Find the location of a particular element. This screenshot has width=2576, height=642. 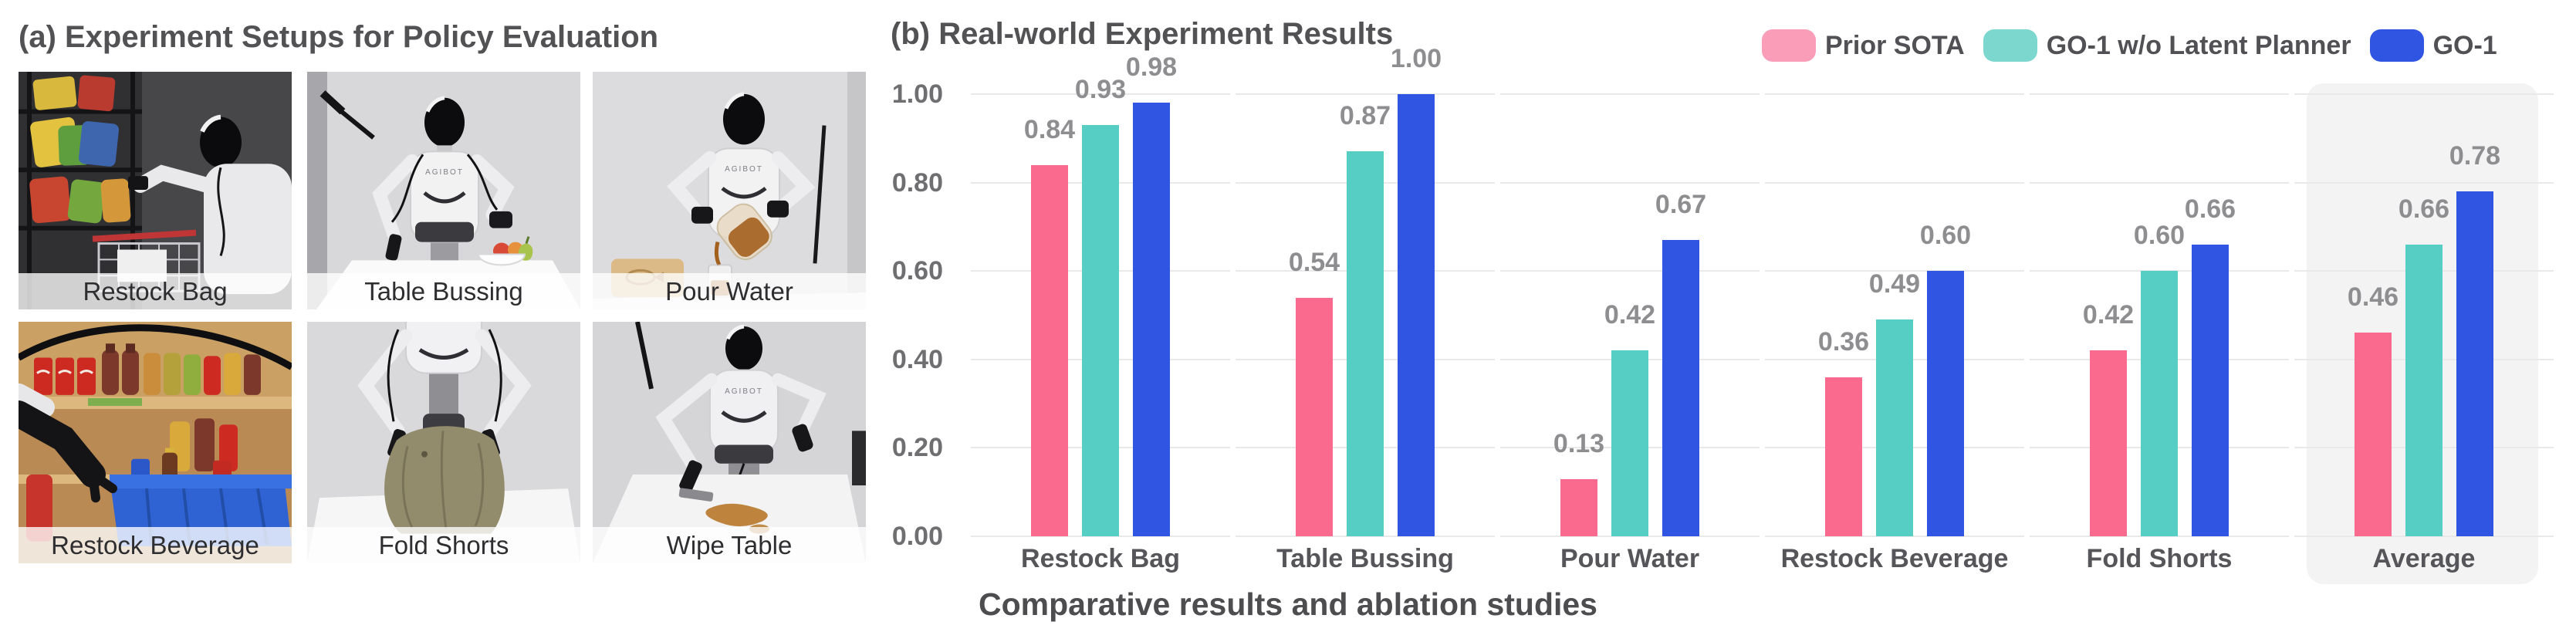

photo-label: Table Bussing is located at coordinates (443, 291).